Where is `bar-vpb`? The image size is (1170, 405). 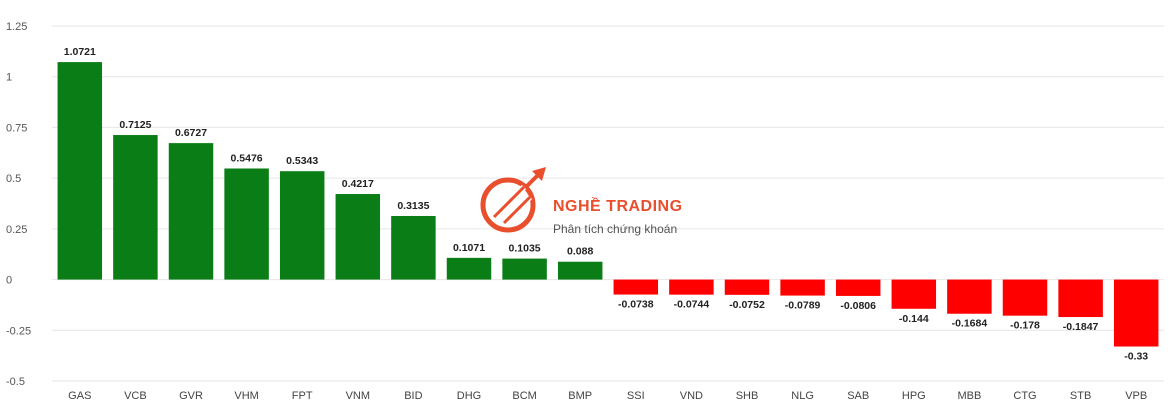 bar-vpb is located at coordinates (1136, 313).